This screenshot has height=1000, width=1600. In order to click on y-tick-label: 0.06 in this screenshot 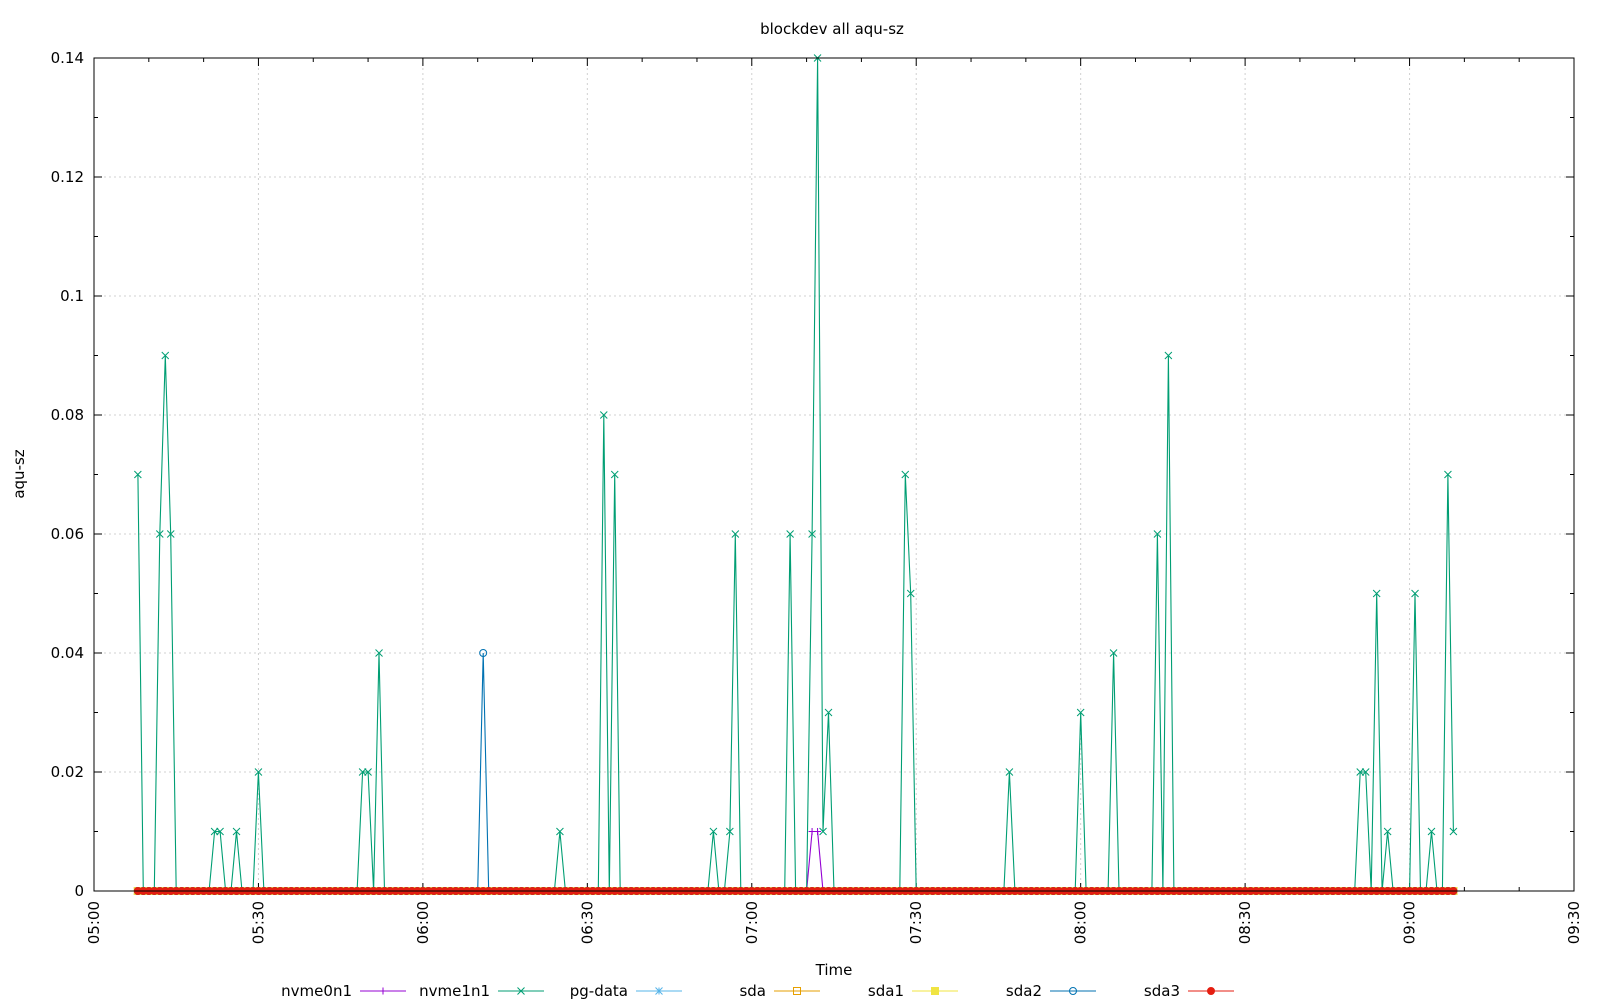, I will do `click(67, 534)`.